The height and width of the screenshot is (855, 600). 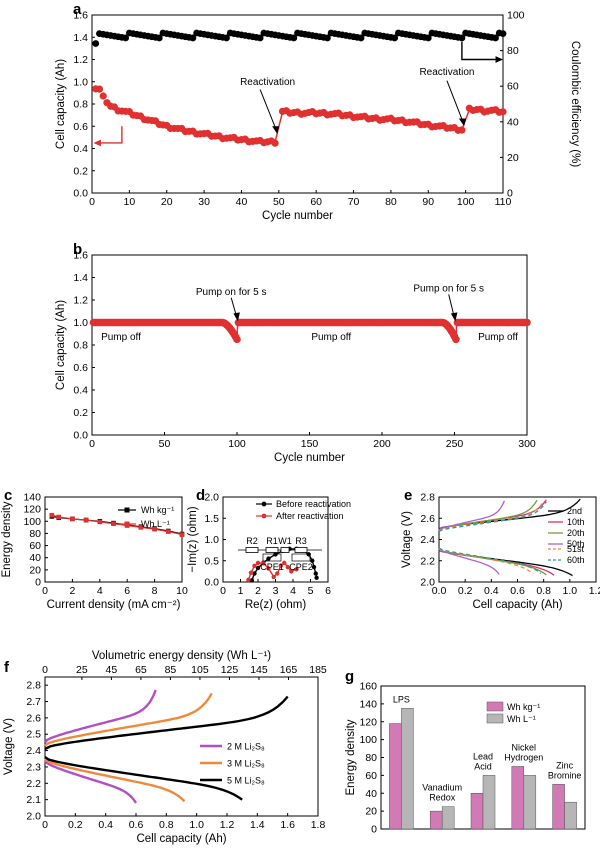 What do you see at coordinates (503, 112) in the screenshot?
I see `capacity-point` at bounding box center [503, 112].